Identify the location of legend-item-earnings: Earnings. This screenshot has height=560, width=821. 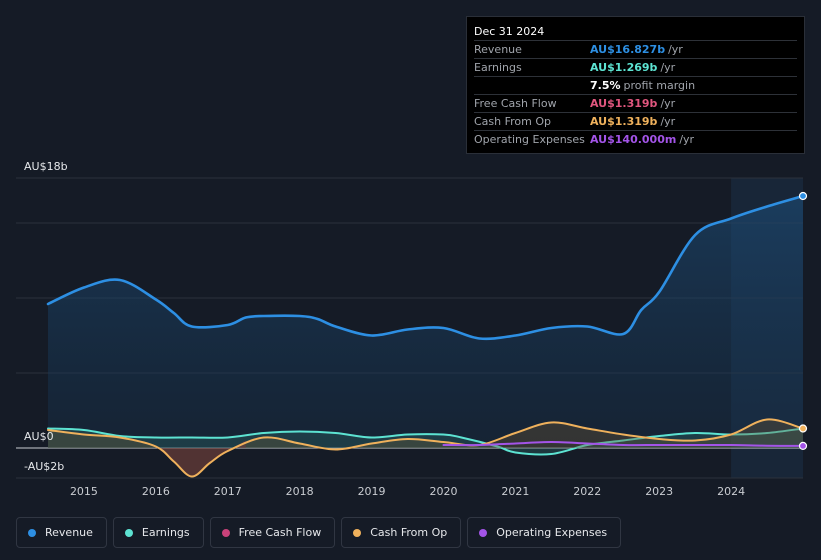
(158, 532).